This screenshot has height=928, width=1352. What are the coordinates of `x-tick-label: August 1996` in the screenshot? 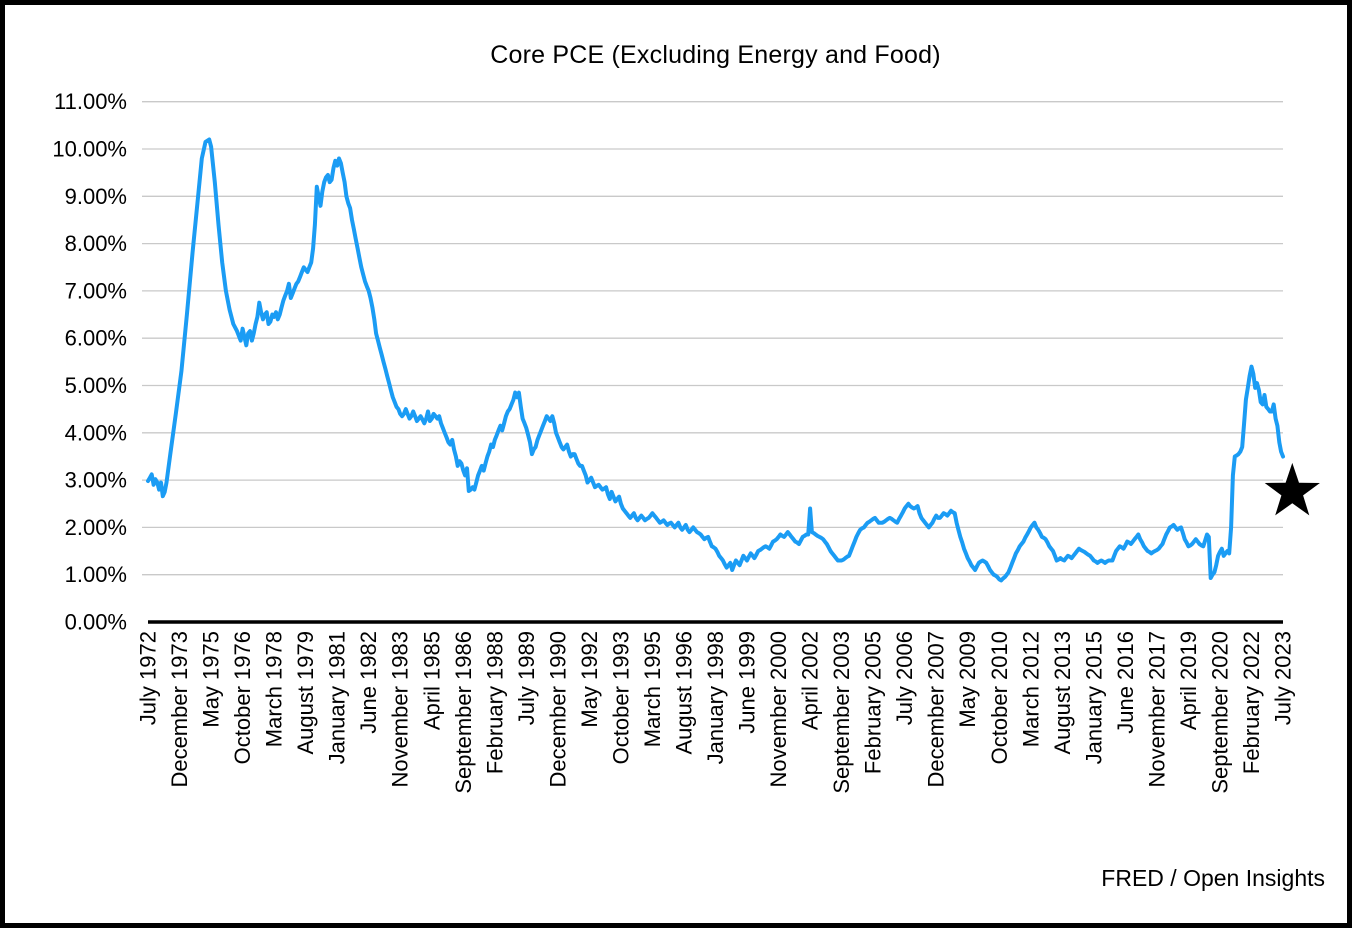 It's located at (684, 693).